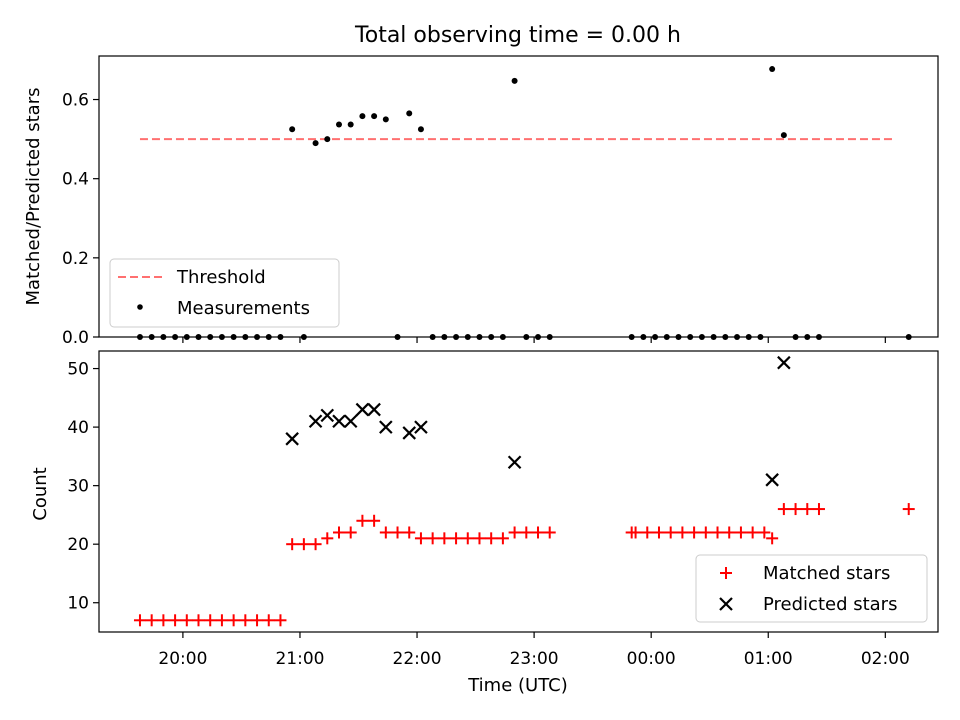 Image resolution: width=960 pixels, height=720 pixels. Describe the element at coordinates (299, 659) in the screenshot. I see `bottom-x-tick-label: 21:00` at that location.